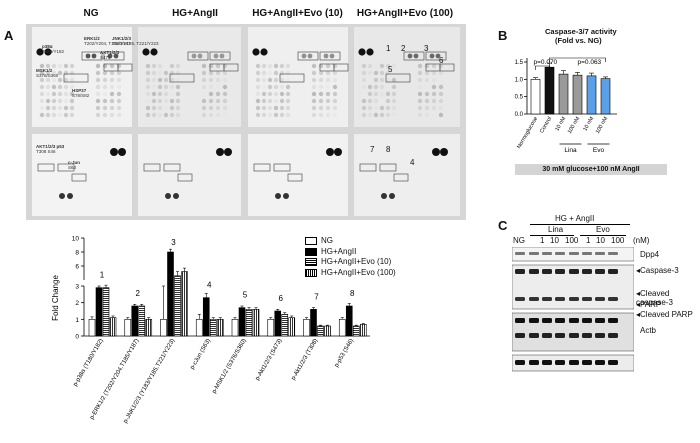 The height and width of the screenshot is (443, 700). Describe the element at coordinates (519, 98) in the screenshot. I see `b-y-tick-label: 0.5` at that location.